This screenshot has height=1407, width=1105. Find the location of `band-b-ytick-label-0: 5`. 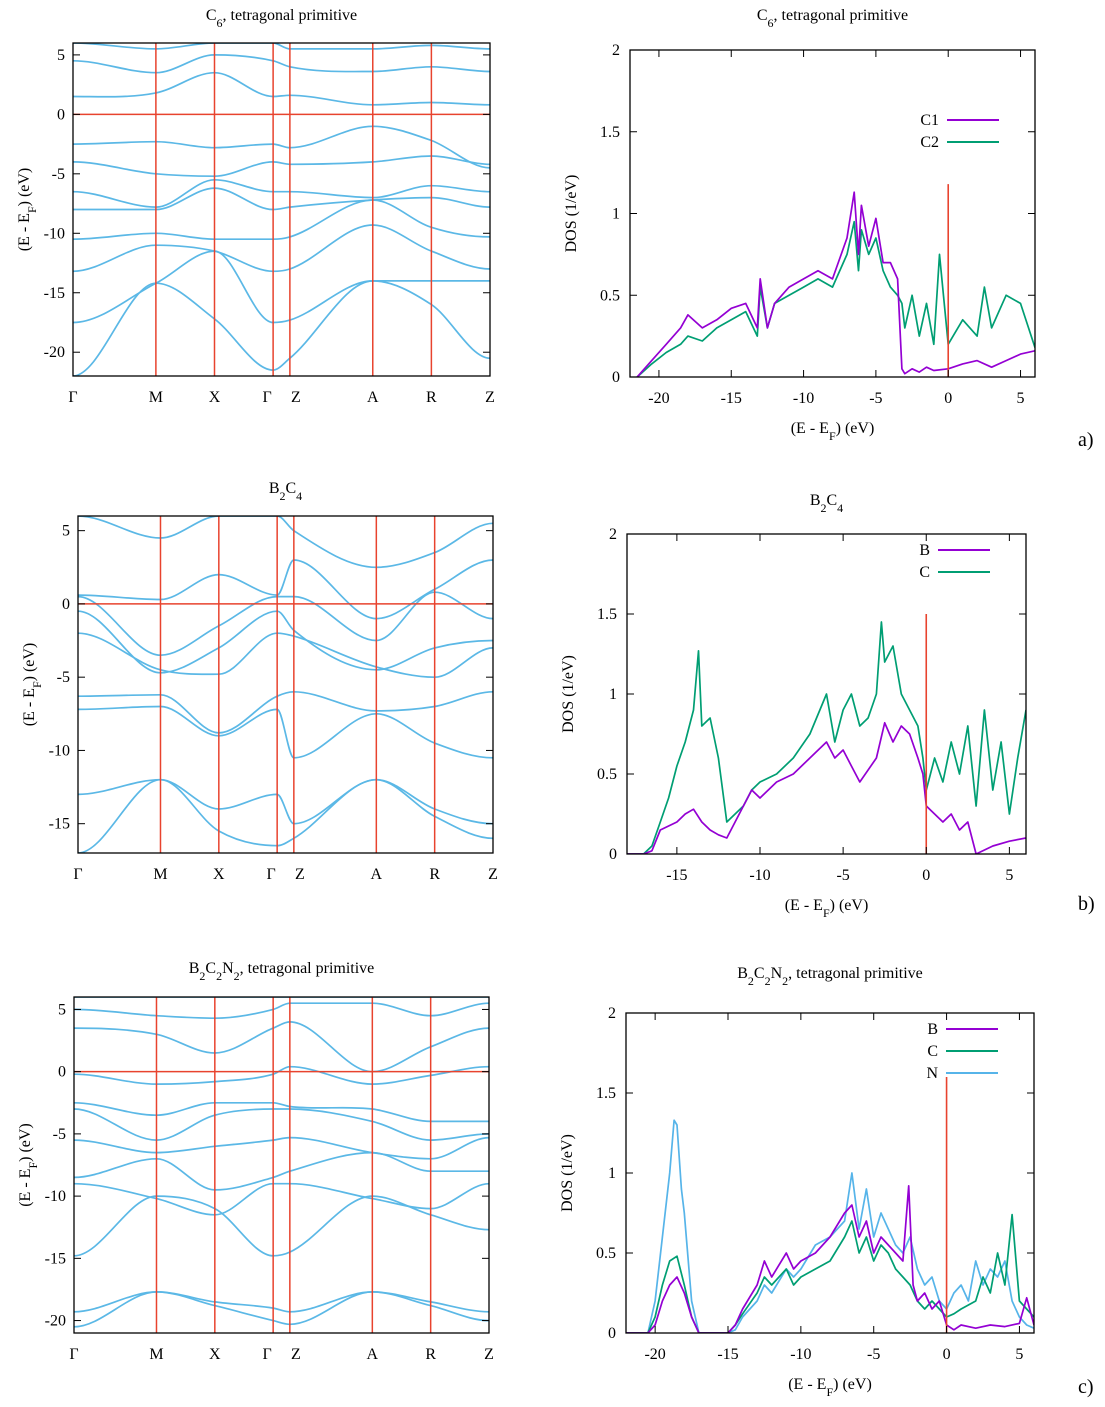

band-b-ytick-label-0: 5 is located at coordinates (66, 531).